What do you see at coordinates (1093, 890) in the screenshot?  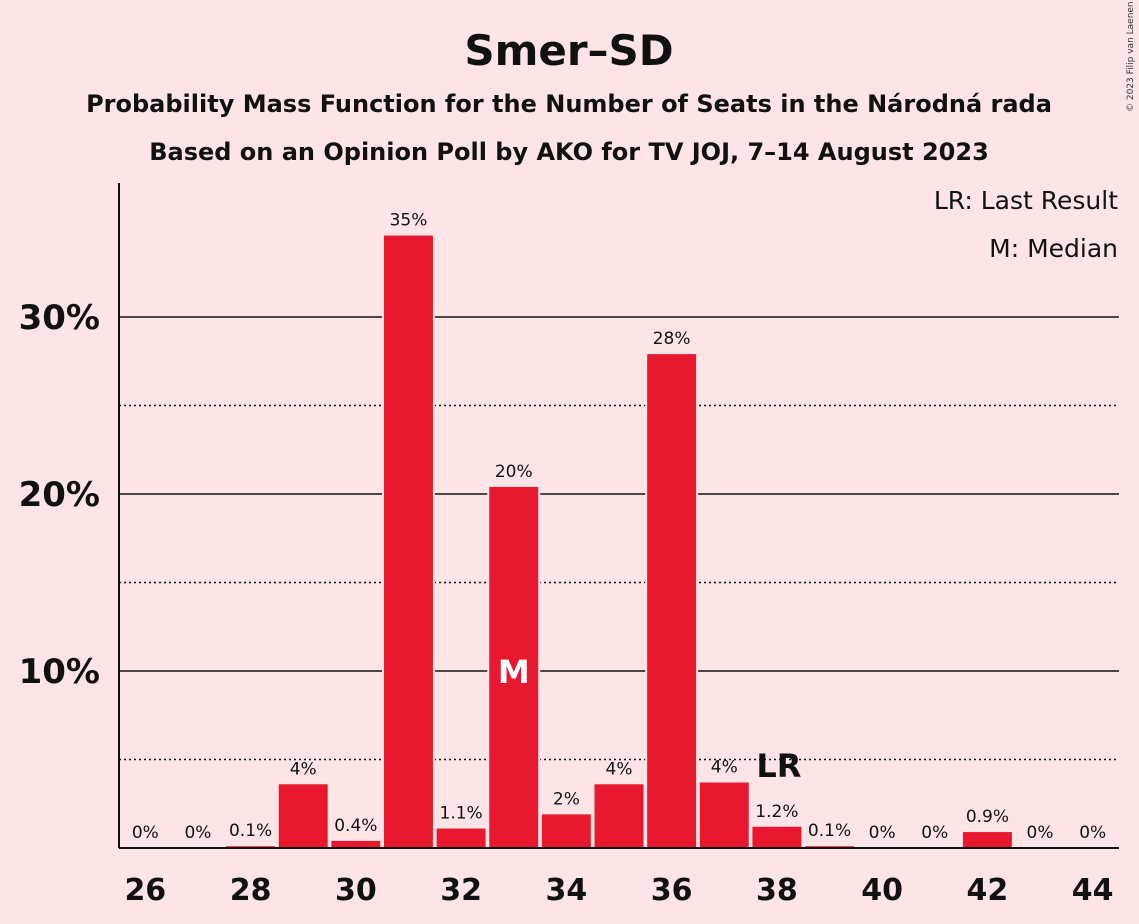 I see `x-tick-label: 44` at bounding box center [1093, 890].